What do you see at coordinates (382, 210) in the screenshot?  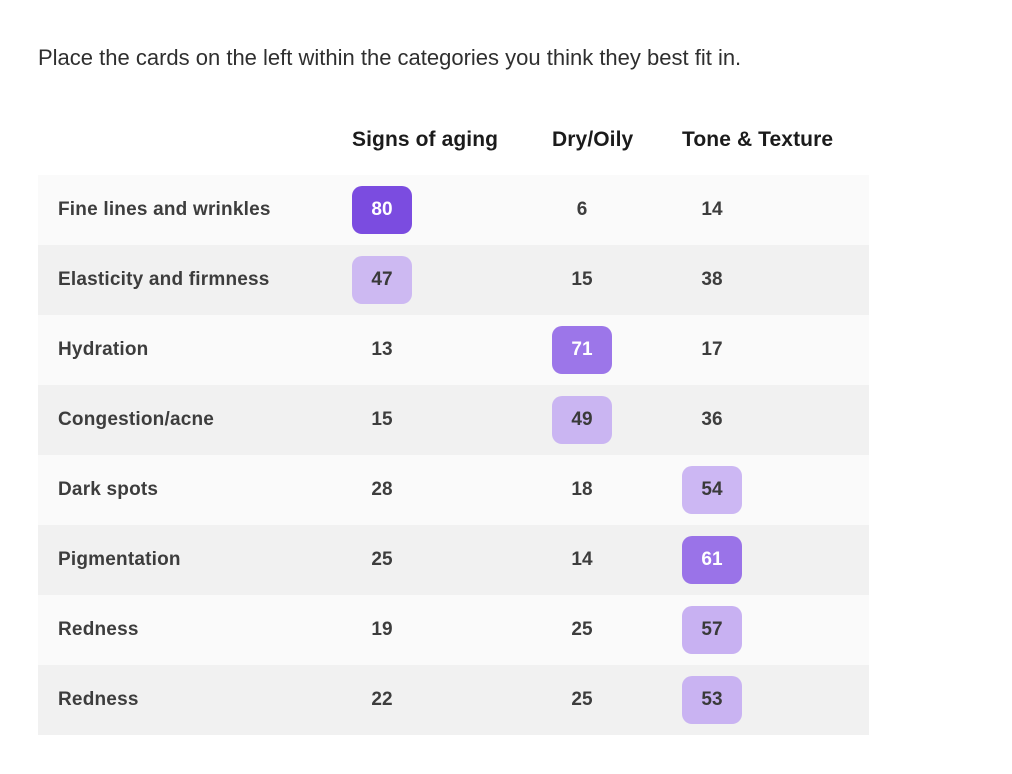 I see `cell-value: 80` at bounding box center [382, 210].